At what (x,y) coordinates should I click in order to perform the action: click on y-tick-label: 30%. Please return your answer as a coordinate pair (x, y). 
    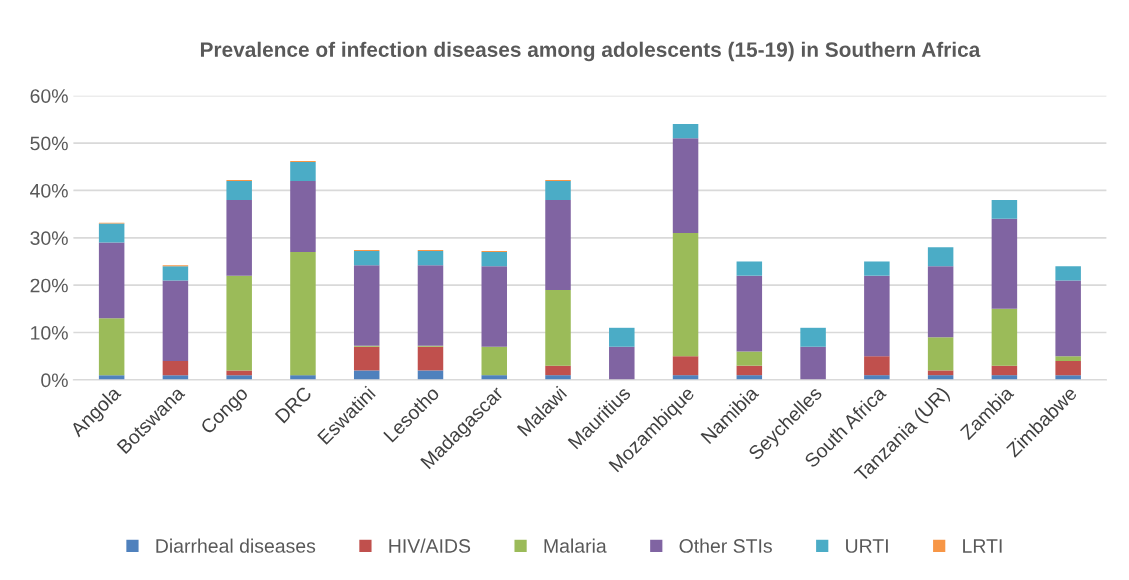
    Looking at the image, I should click on (49, 238).